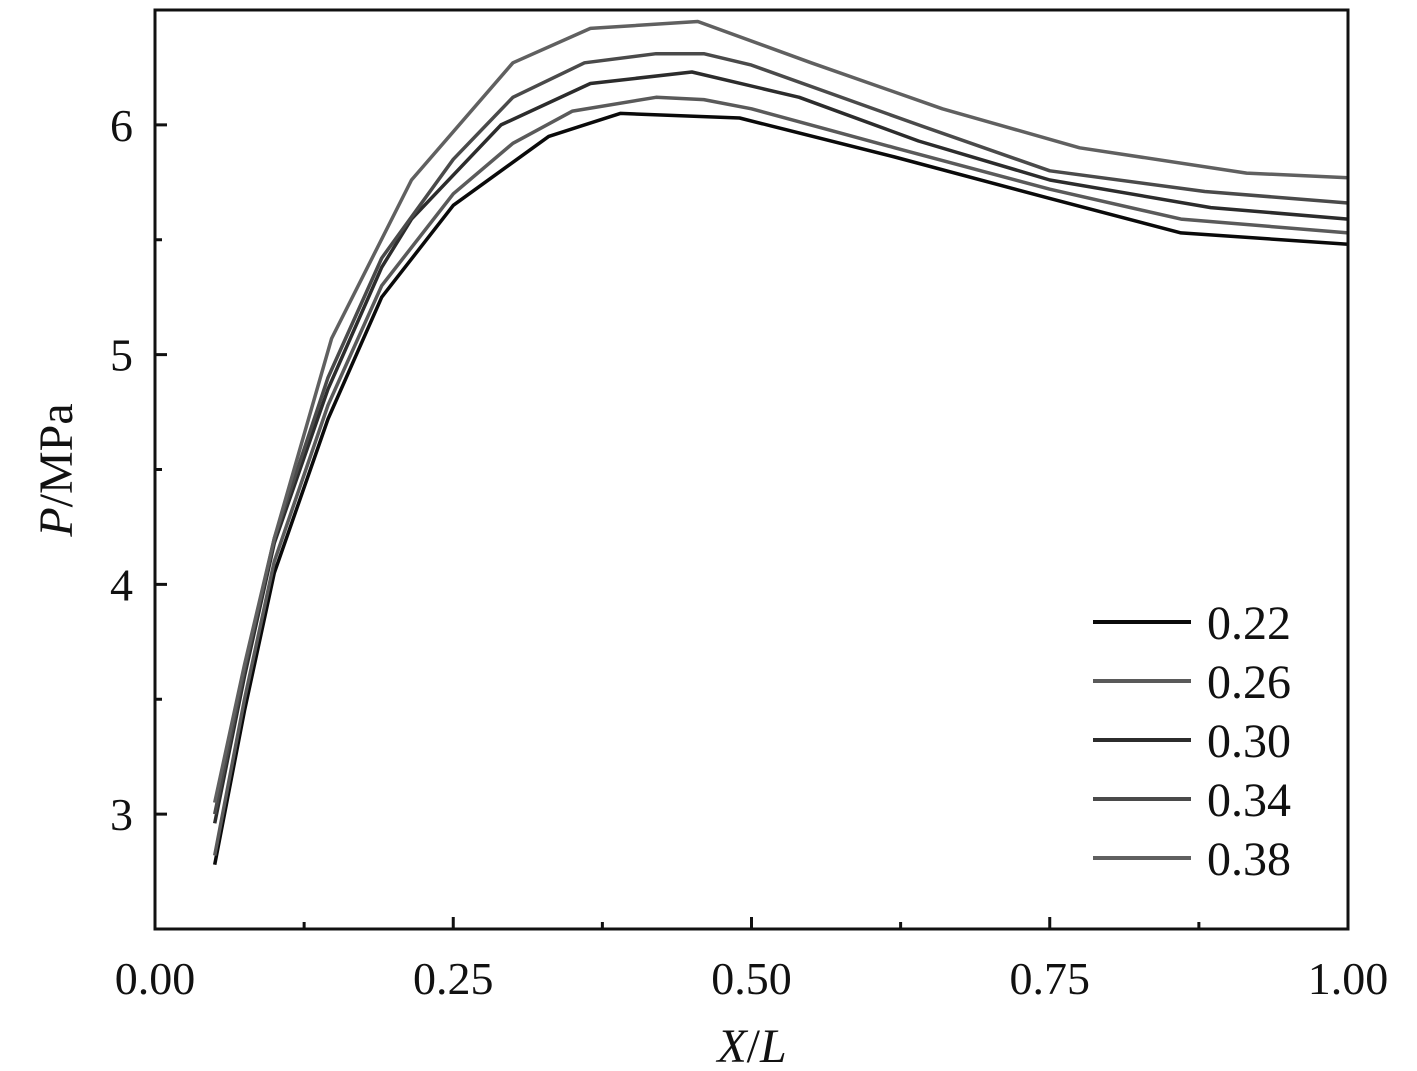 Image resolution: width=1417 pixels, height=1071 pixels. What do you see at coordinates (1249, 623) in the screenshot?
I see `legend-label-0.22: 0.22` at bounding box center [1249, 623].